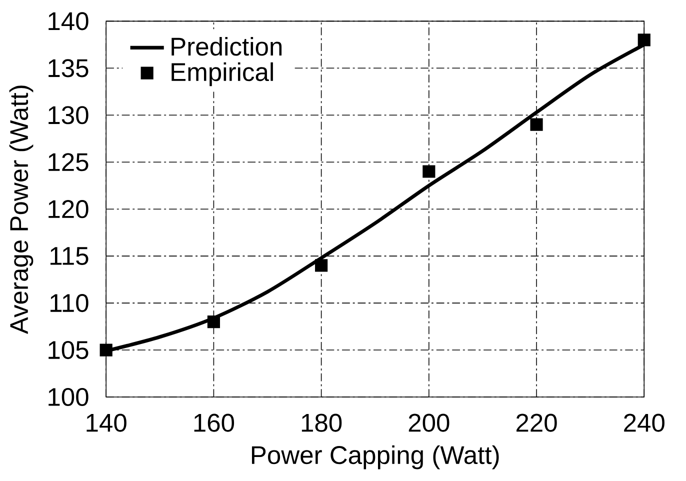 The image size is (686, 481). What do you see at coordinates (106, 423) in the screenshot?
I see `x-tick-label: 140` at bounding box center [106, 423].